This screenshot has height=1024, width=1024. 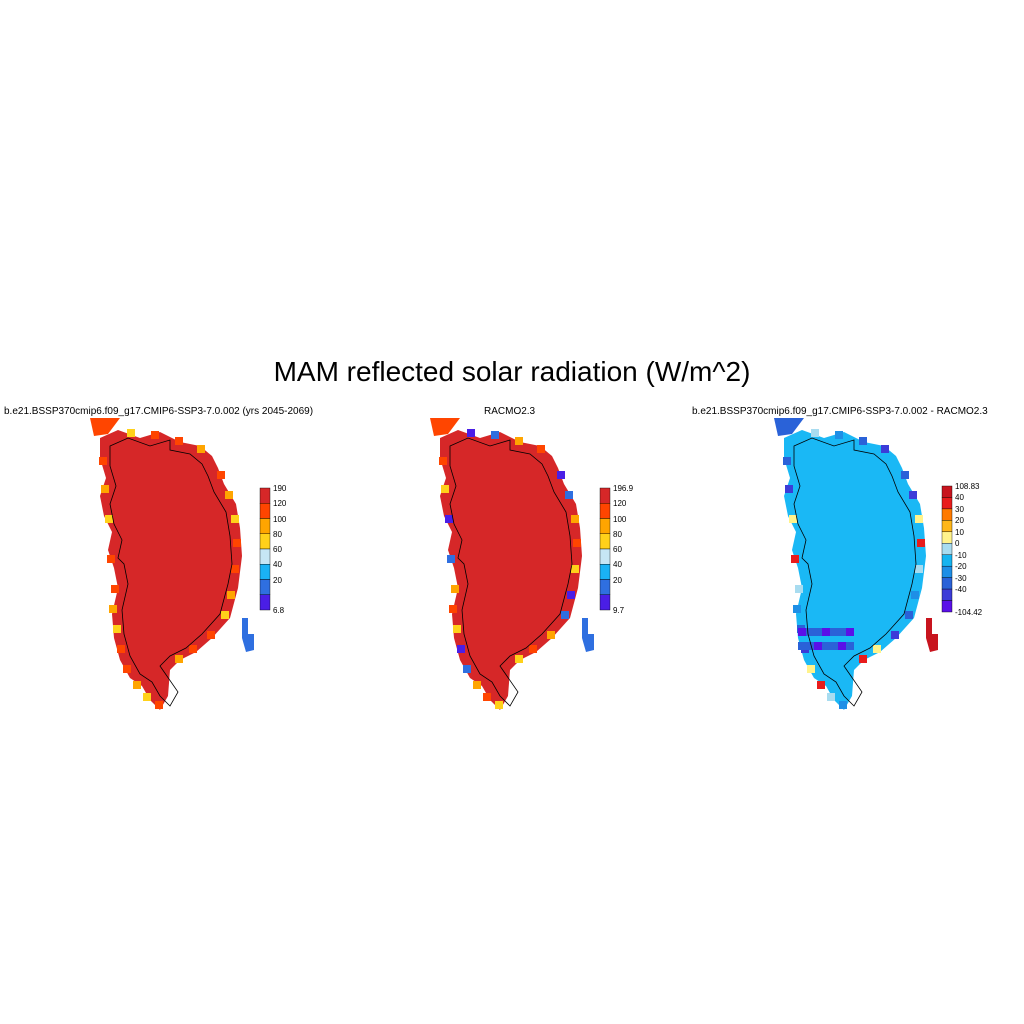 I want to click on map-panel-model, so click(x=180, y=564).